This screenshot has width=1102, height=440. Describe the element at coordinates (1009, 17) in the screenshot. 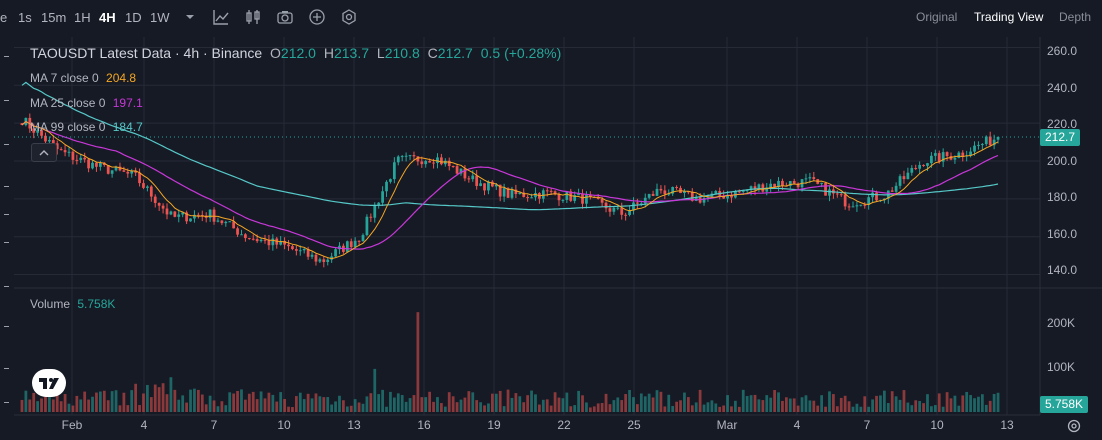

I see `view-tab-trading-view: Trading View` at that location.